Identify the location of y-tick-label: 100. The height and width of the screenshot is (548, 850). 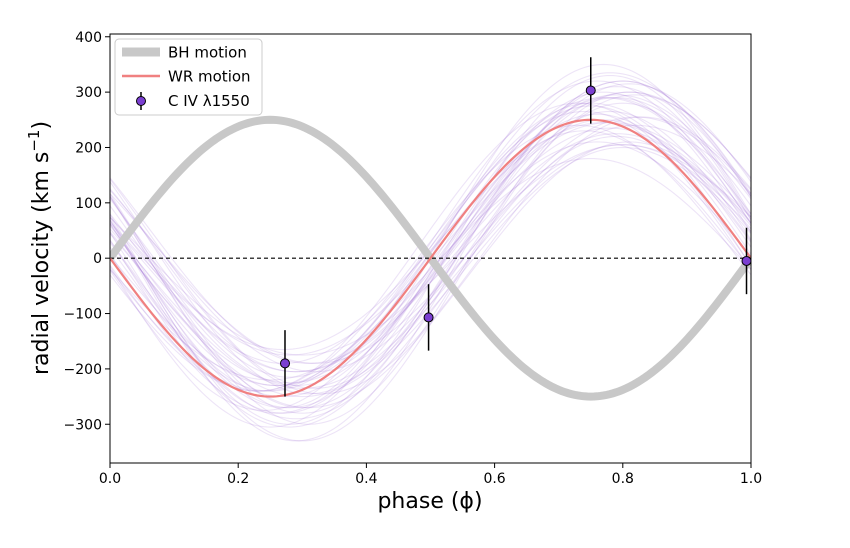
(88, 204).